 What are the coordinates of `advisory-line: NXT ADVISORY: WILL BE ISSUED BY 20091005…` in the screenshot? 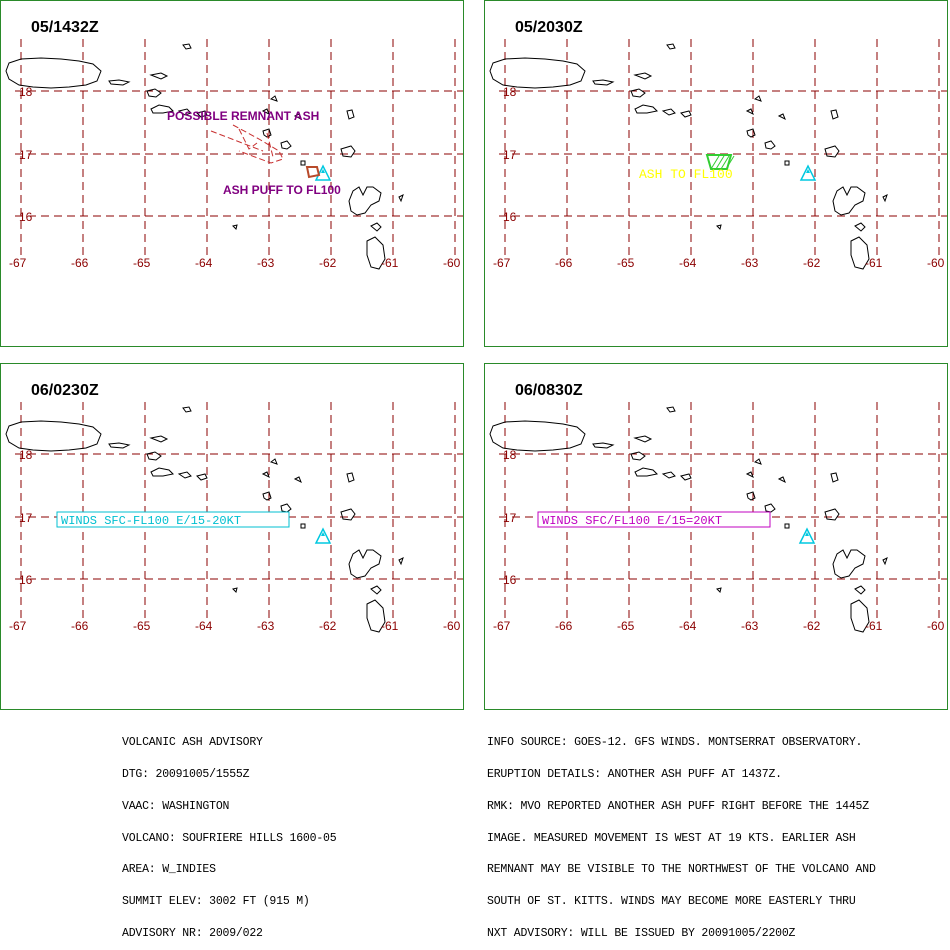 It's located at (641, 933).